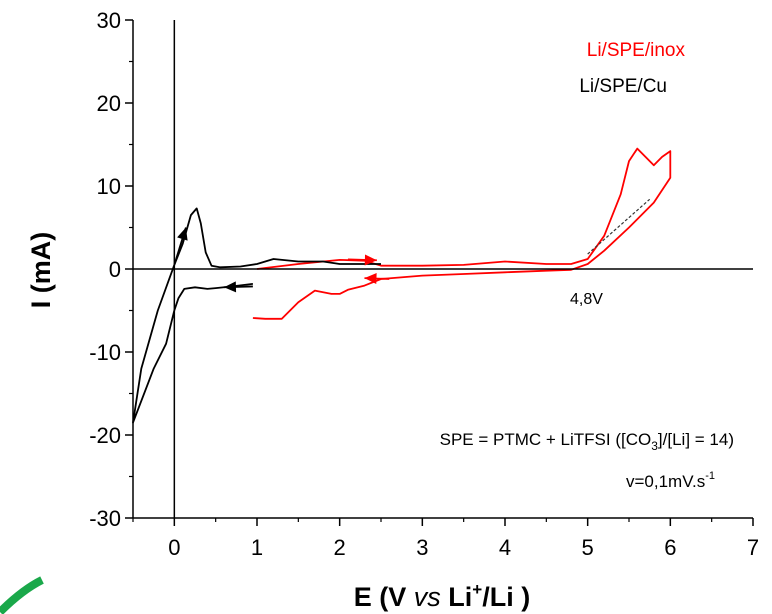 Image resolution: width=772 pixels, height=614 pixels. What do you see at coordinates (105, 435) in the screenshot?
I see `y-tick-label: -20` at bounding box center [105, 435].